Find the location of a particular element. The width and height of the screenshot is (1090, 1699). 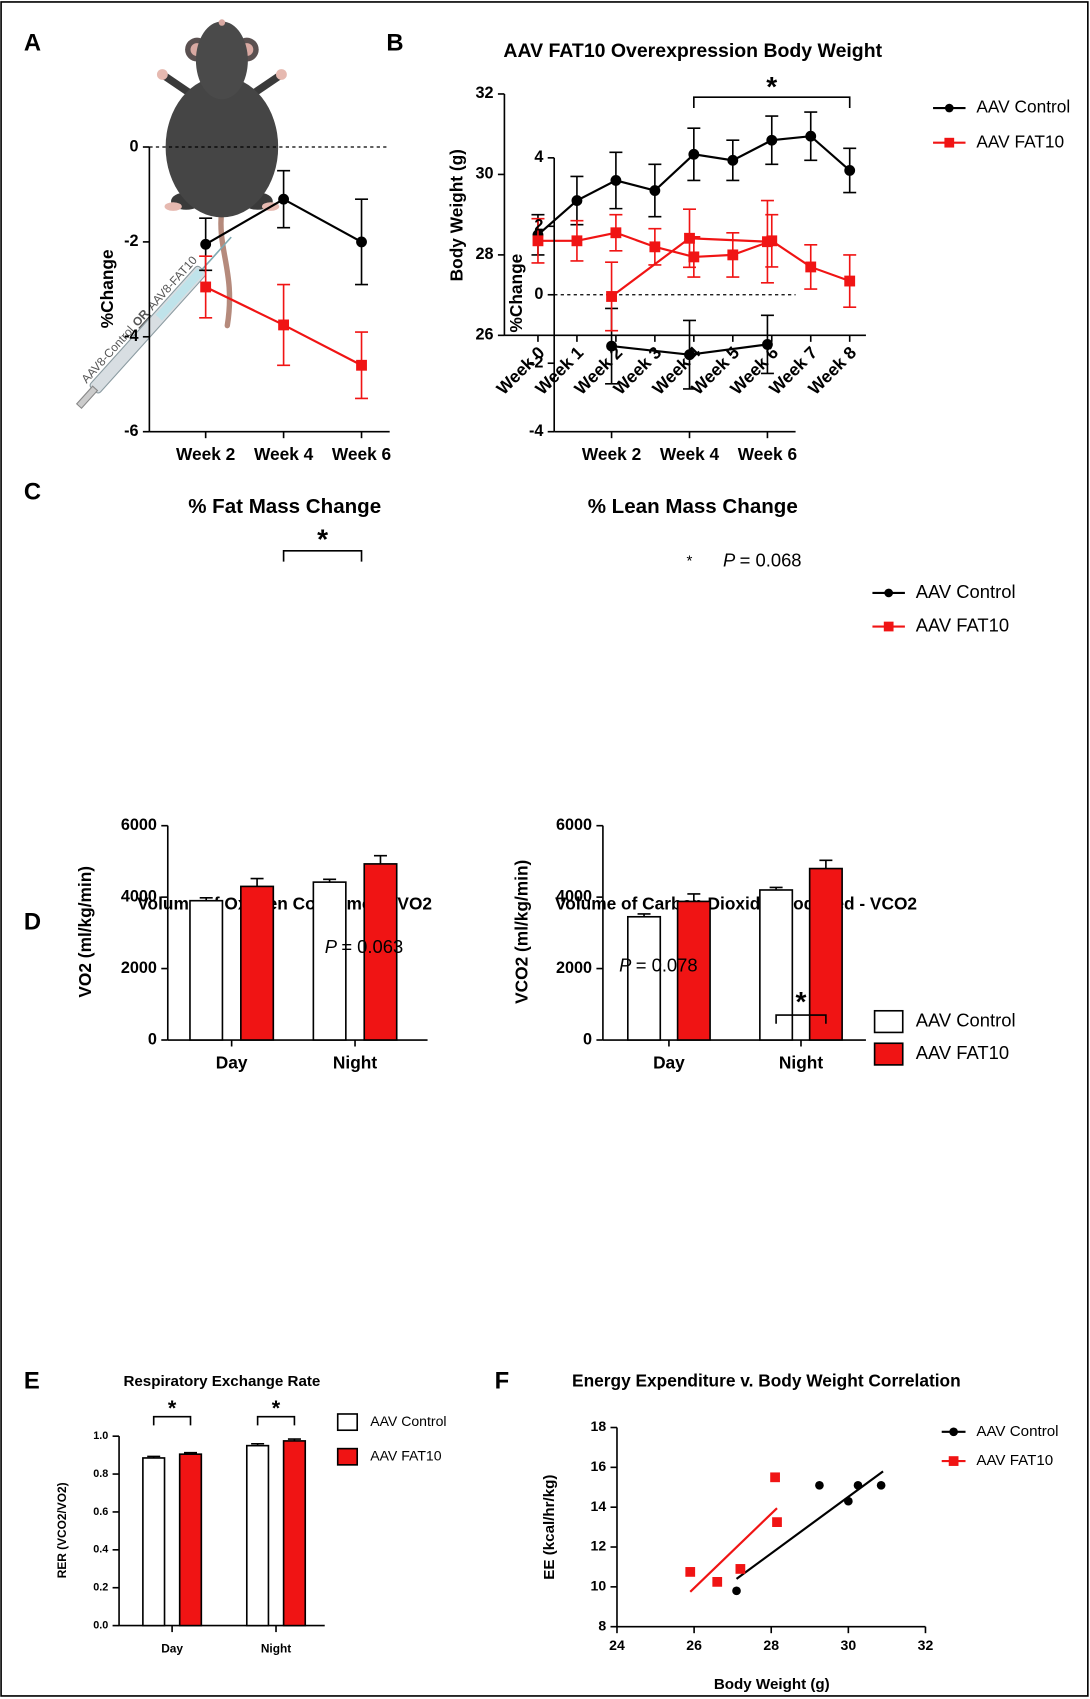

annotation: P = 0.063 is located at coordinates (364, 946).